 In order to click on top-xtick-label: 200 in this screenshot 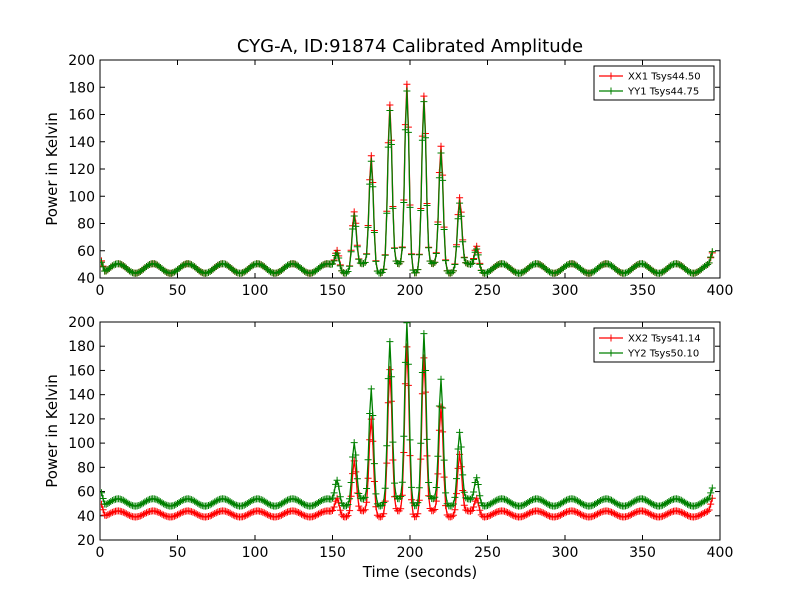, I will do `click(410, 291)`.